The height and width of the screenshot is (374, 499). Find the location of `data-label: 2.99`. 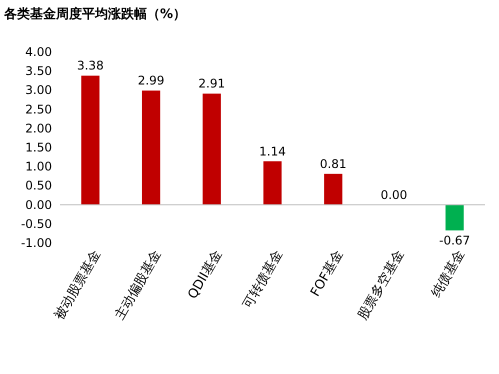

data-label: 2.99 is located at coordinates (151, 81).